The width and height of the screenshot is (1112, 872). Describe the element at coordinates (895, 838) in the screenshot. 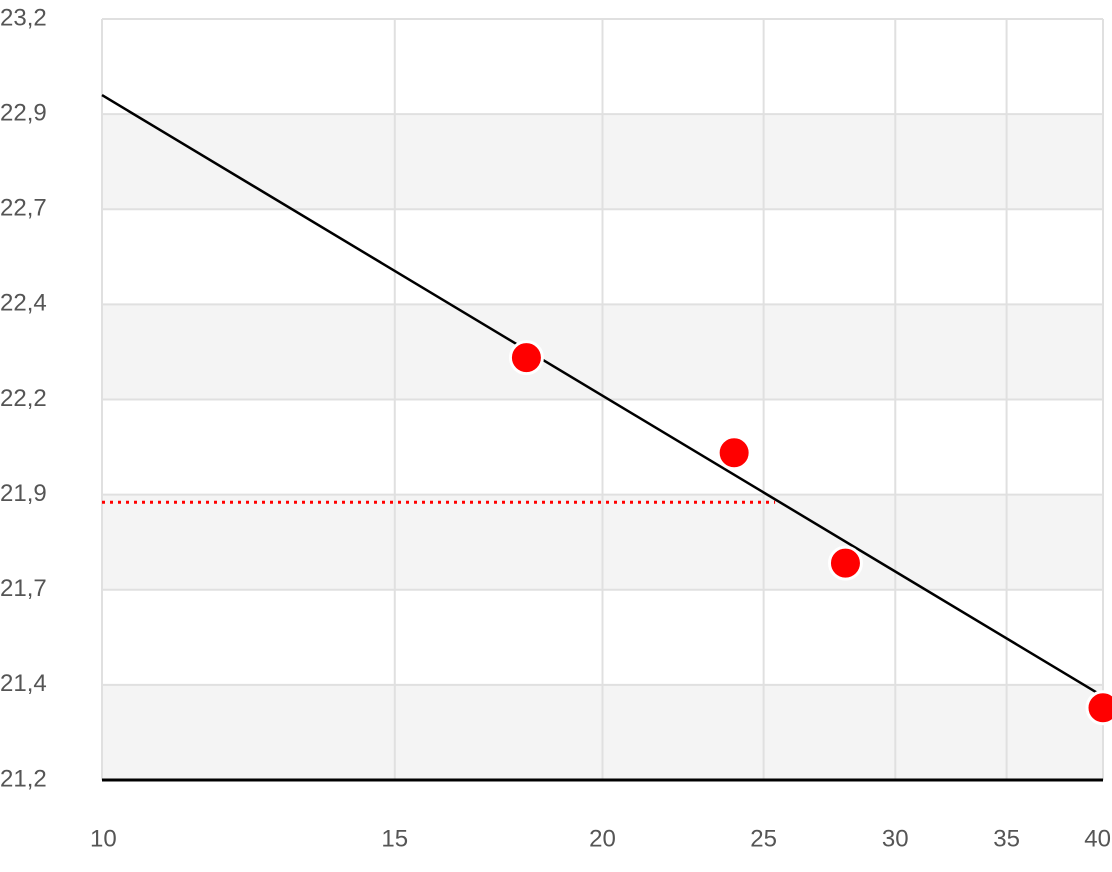

I see `x-tick-label: 30` at that location.